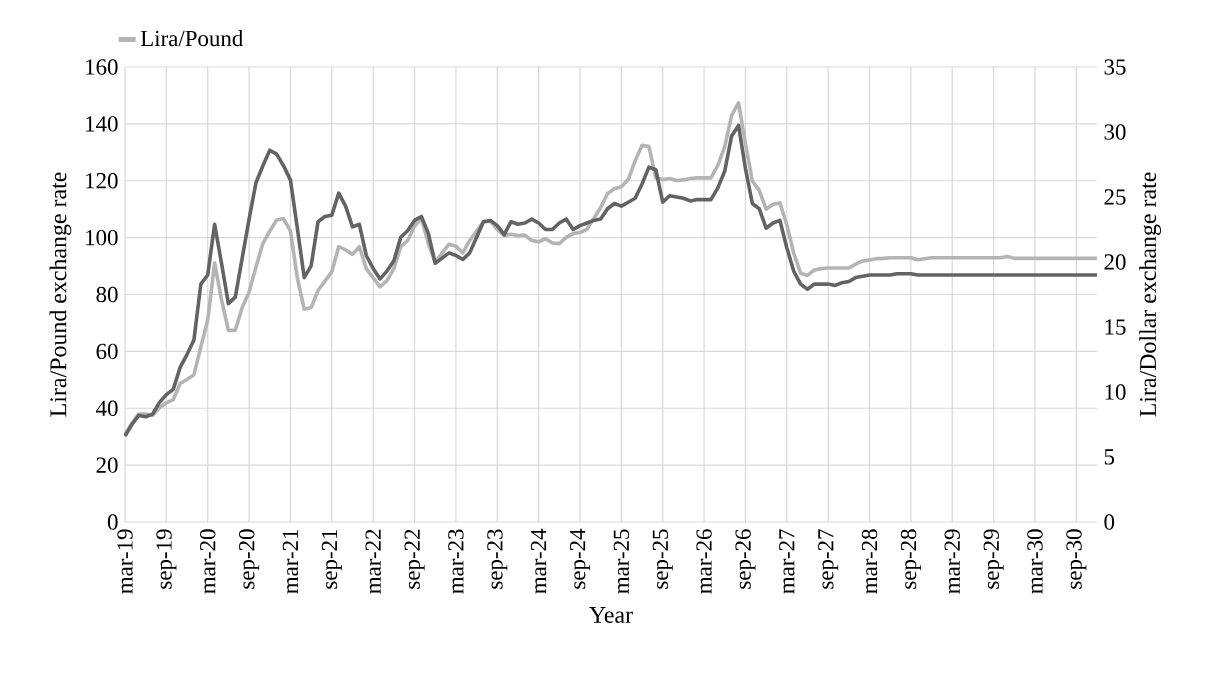 This screenshot has height=695, width=1208. I want to click on x-tick-label: sep-19, so click(166, 559).